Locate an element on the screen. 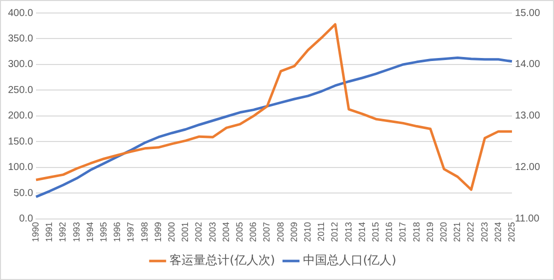 Image resolution: width=554 pixels, height=280 pixels. y2-tick-label: 13.00 is located at coordinates (527, 116).